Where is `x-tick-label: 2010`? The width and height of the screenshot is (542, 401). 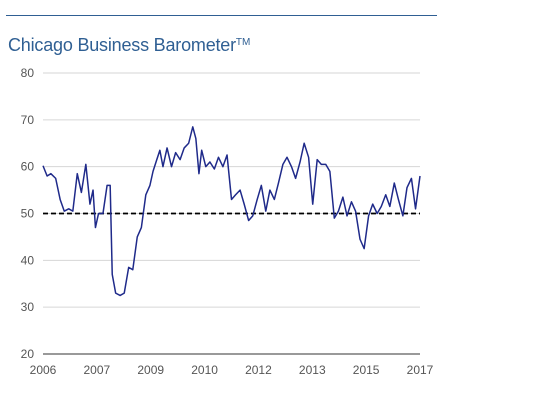 x-tick-label: 2010 is located at coordinates (204, 370).